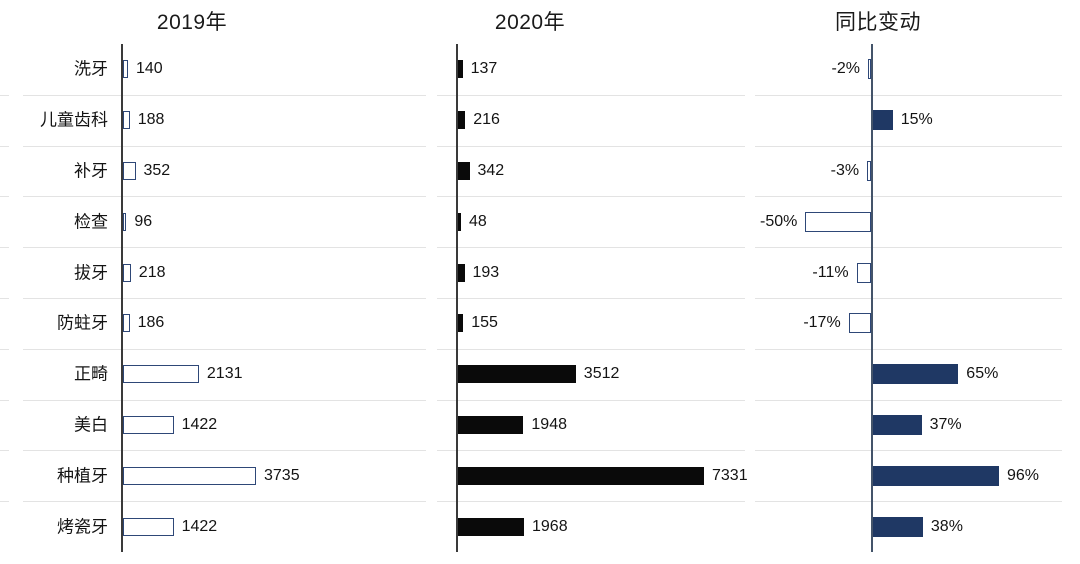 This screenshot has width=1080, height=564. I want to click on value-label: 2131, so click(224, 374).